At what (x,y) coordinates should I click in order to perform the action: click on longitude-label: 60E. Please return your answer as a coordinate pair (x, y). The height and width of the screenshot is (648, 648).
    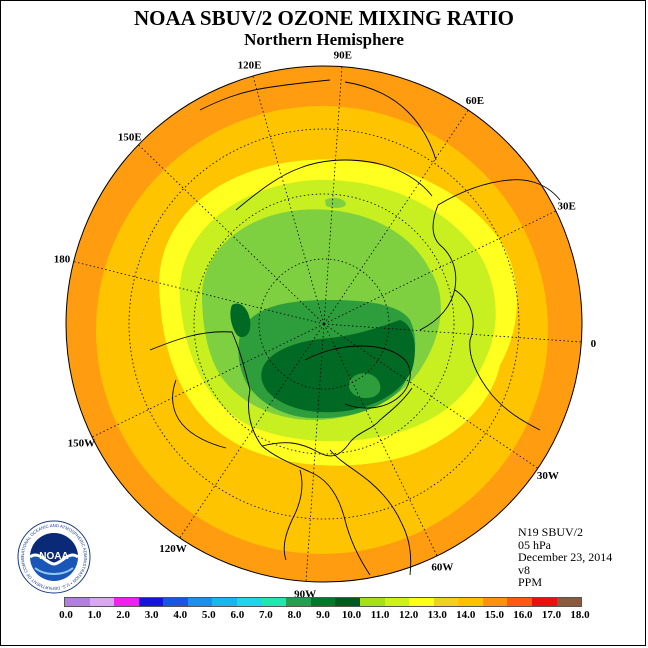
    Looking at the image, I should click on (475, 101).